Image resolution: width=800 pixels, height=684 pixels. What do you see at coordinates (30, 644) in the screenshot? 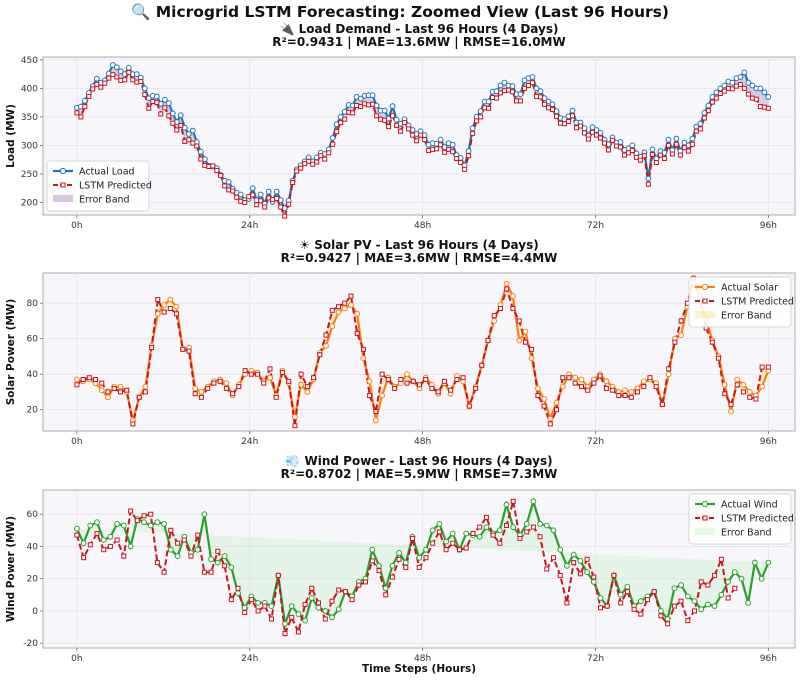
I see `y-tick-label: -20` at bounding box center [30, 644].